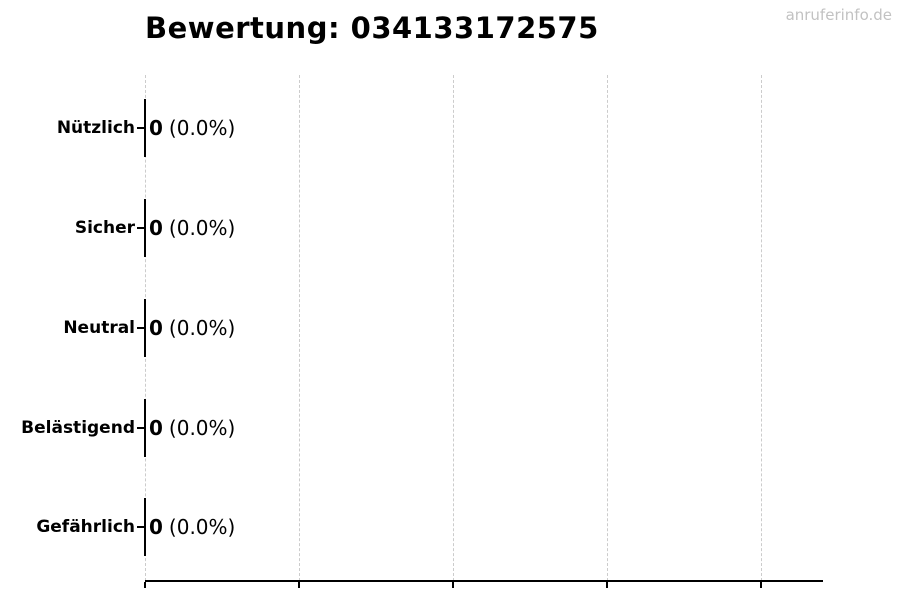  I want to click on category-row: Belästigend 0 (0.0%), so click(450, 428).